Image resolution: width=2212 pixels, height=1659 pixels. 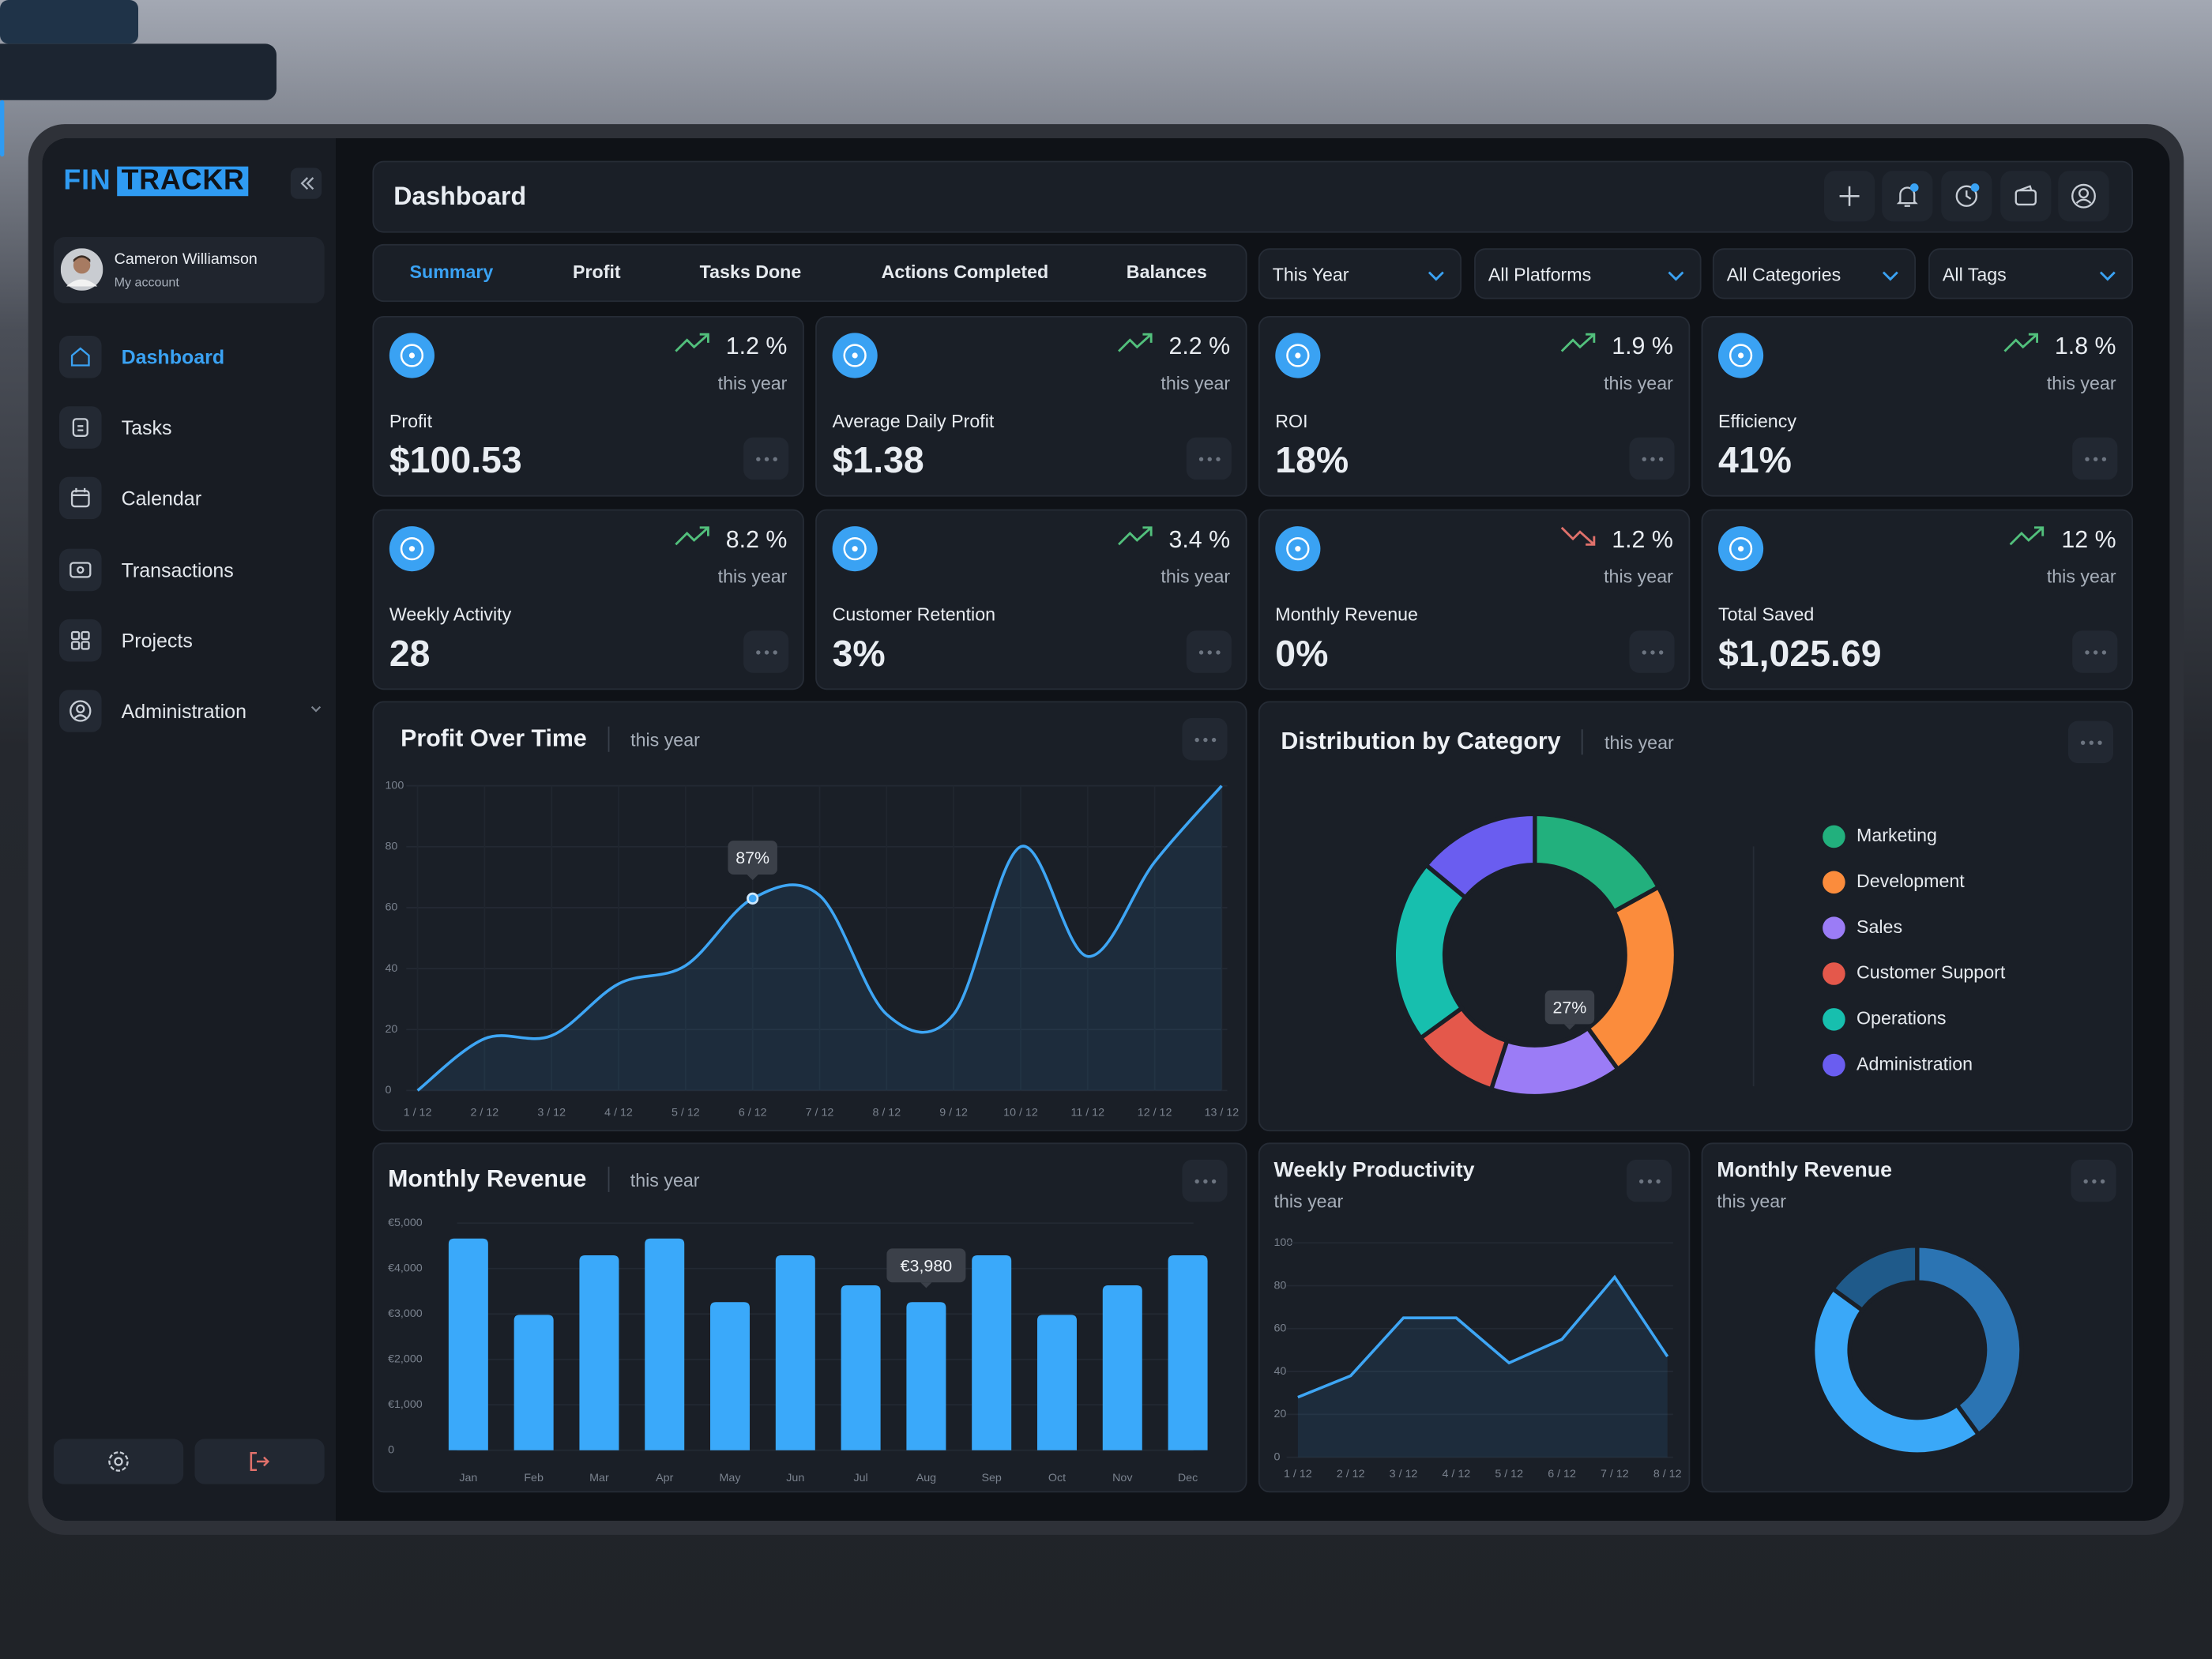 What do you see at coordinates (406, 1358) in the screenshot?
I see `y-tick-label: €2,000` at bounding box center [406, 1358].